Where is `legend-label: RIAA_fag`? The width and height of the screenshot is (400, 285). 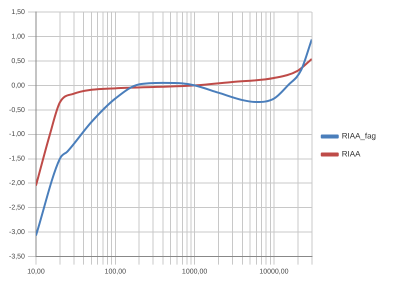
legend-label: RIAA_fag is located at coordinates (359, 136).